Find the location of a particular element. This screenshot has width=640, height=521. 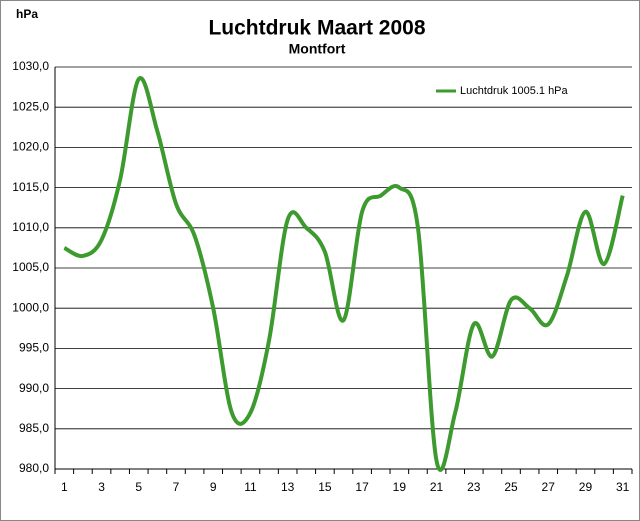

y-tick-label: 990,0 is located at coordinates (34, 388).